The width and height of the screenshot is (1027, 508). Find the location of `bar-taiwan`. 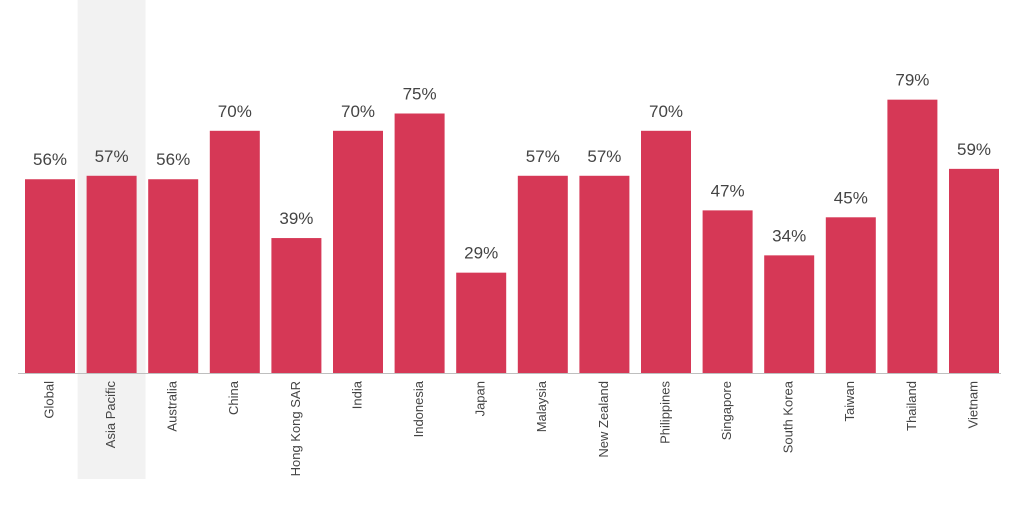

bar-taiwan is located at coordinates (850, 295).